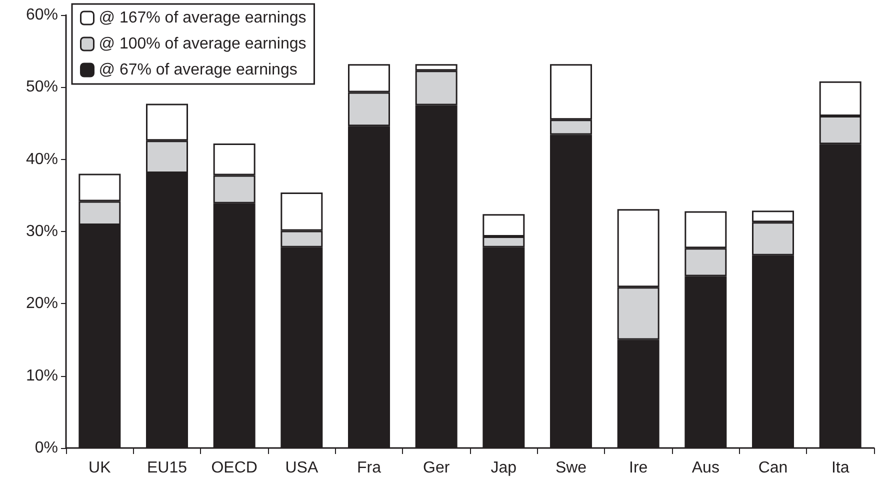 This screenshot has width=882, height=490. Describe the element at coordinates (42, 87) in the screenshot. I see `y-tick-label: 50%` at that location.